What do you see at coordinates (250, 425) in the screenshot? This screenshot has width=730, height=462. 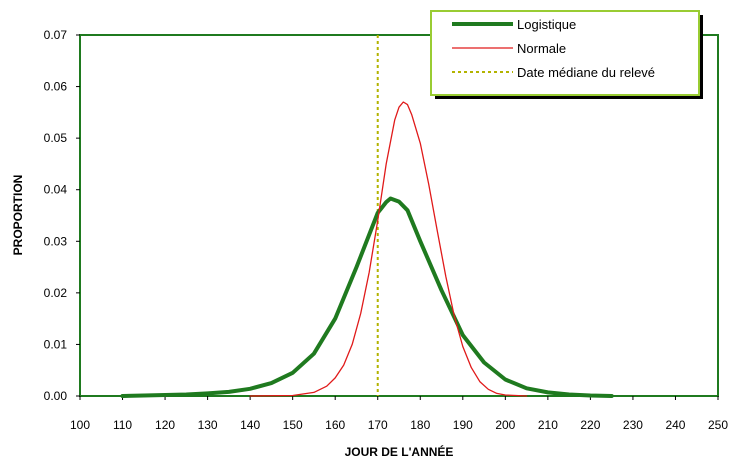 I see `x-tick-label: 140` at bounding box center [250, 425].